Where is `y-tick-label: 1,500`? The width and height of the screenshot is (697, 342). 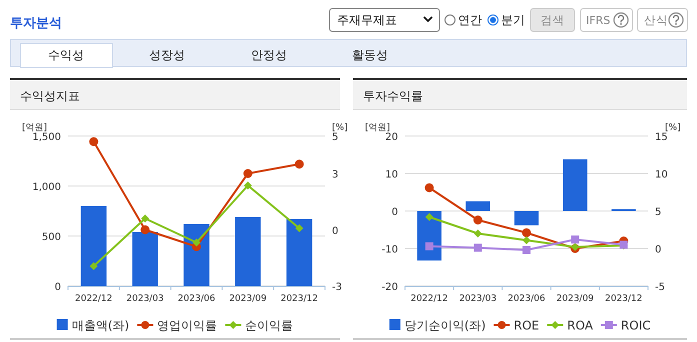 y-tick-label: 1,500 is located at coordinates (46, 137).